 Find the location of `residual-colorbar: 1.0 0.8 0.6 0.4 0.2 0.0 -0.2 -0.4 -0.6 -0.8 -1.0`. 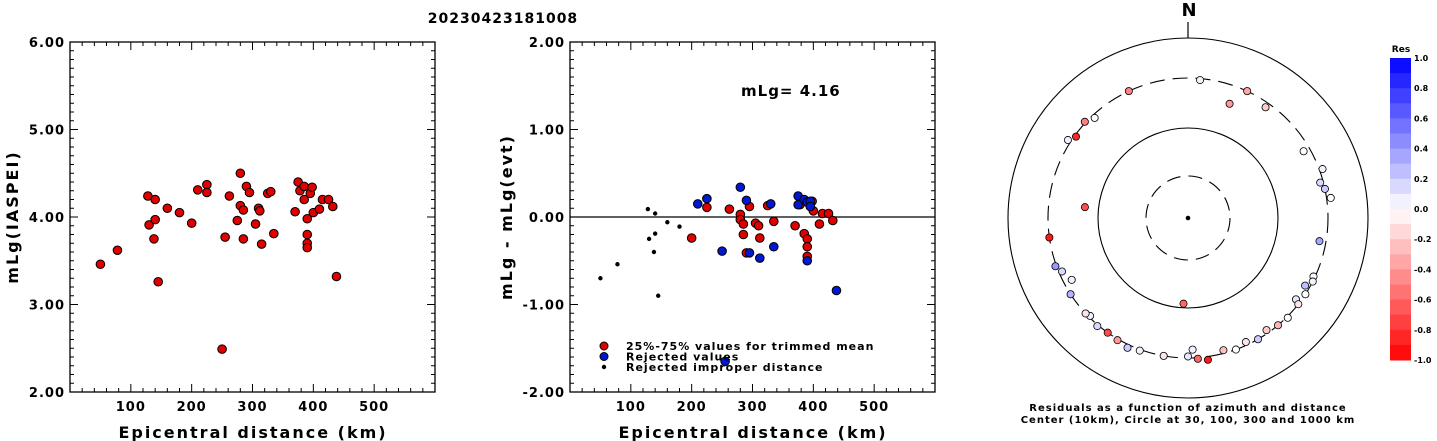

residual-colorbar: 1.0 0.8 0.6 0.4 0.2 0.0 -0.2 -0.4 -0.6 -0.8 -1.0 is located at coordinates (1411, 209).